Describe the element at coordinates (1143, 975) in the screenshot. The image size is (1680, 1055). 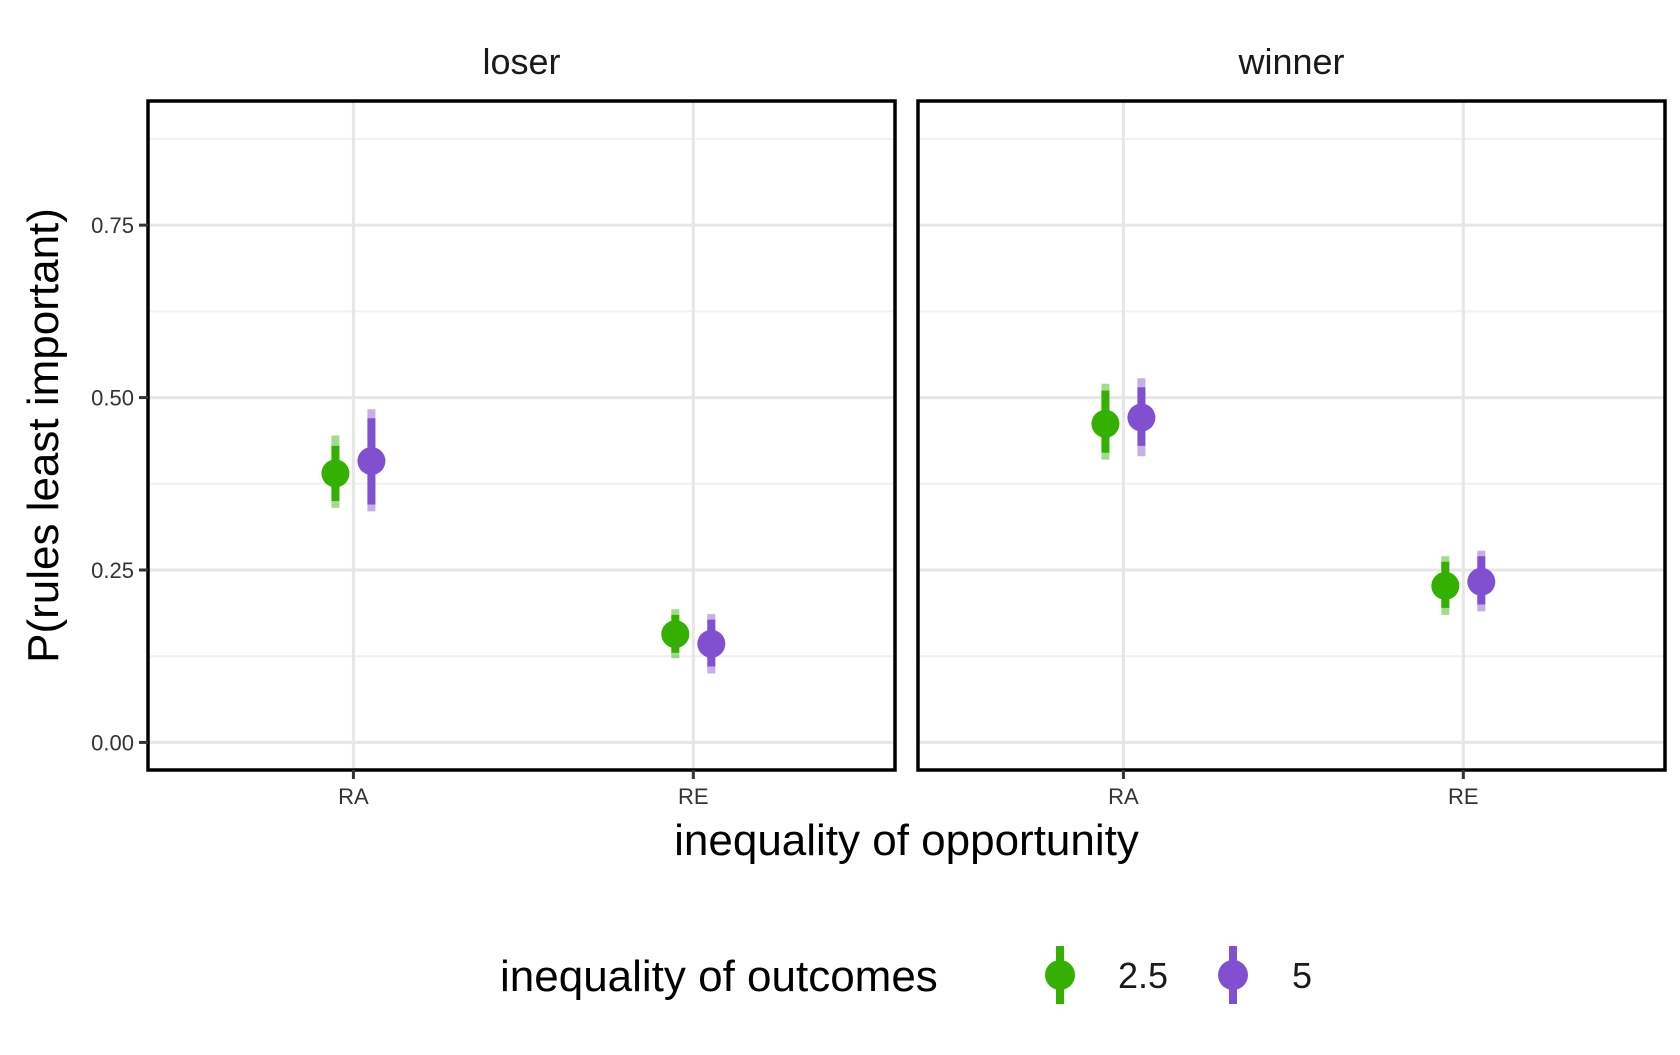
I see `legend-label: 2.5` at that location.